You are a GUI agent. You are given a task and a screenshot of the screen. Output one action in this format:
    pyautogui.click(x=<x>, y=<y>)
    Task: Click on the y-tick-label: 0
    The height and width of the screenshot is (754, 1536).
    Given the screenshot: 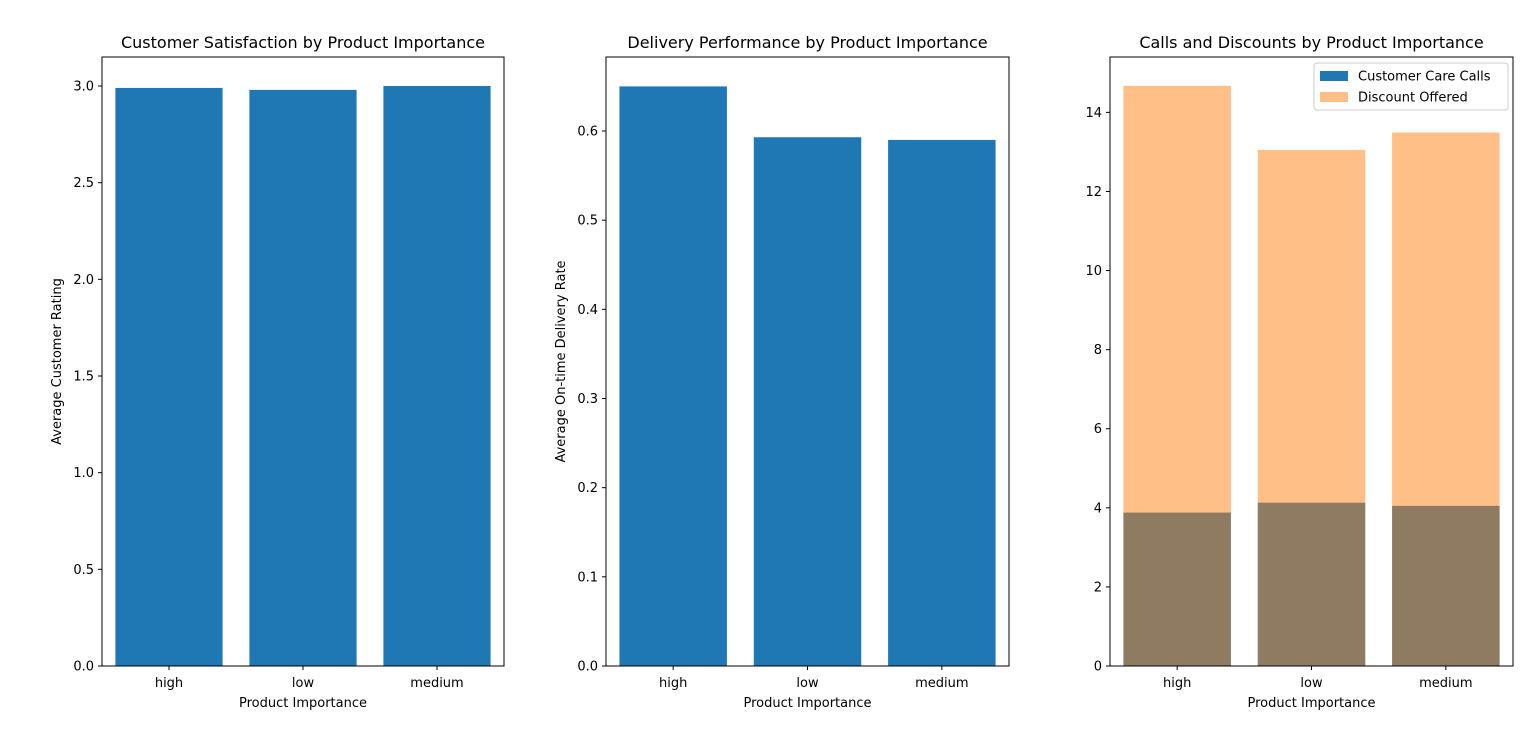 What is the action you would take?
    pyautogui.click(x=1098, y=667)
    